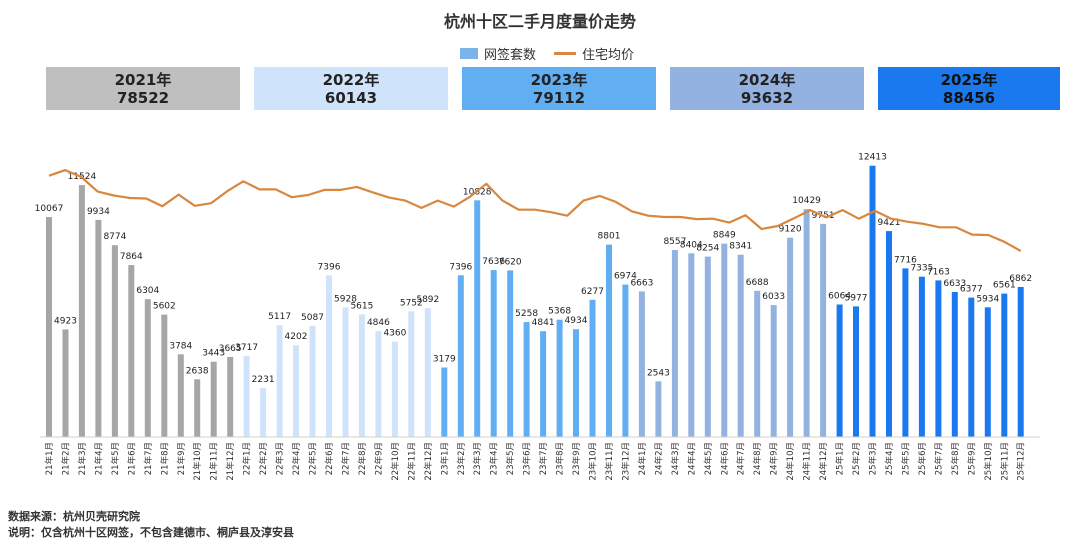  I want to click on year-box-2023: 2023年 79112, so click(559, 88).